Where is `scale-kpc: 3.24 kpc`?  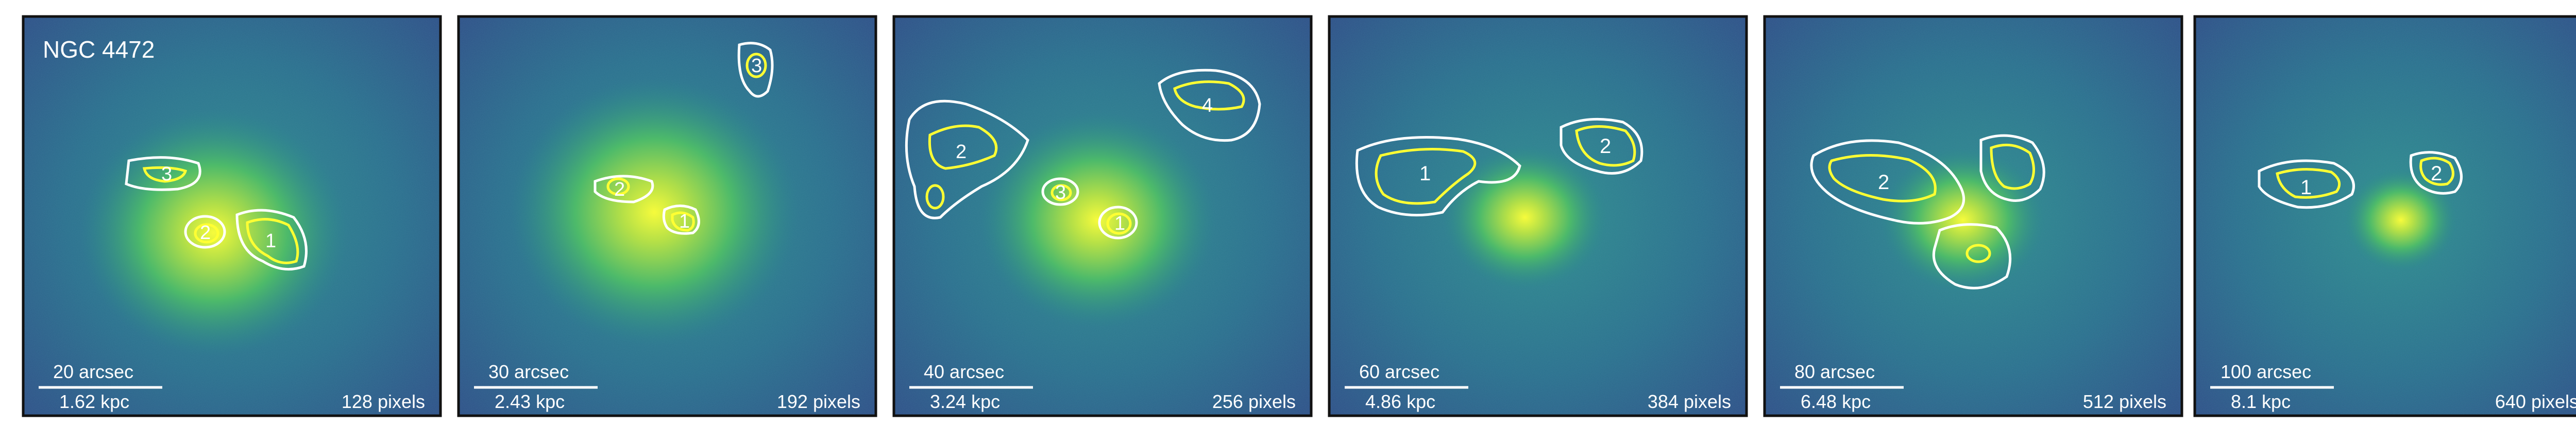 scale-kpc: 3.24 kpc is located at coordinates (965, 401).